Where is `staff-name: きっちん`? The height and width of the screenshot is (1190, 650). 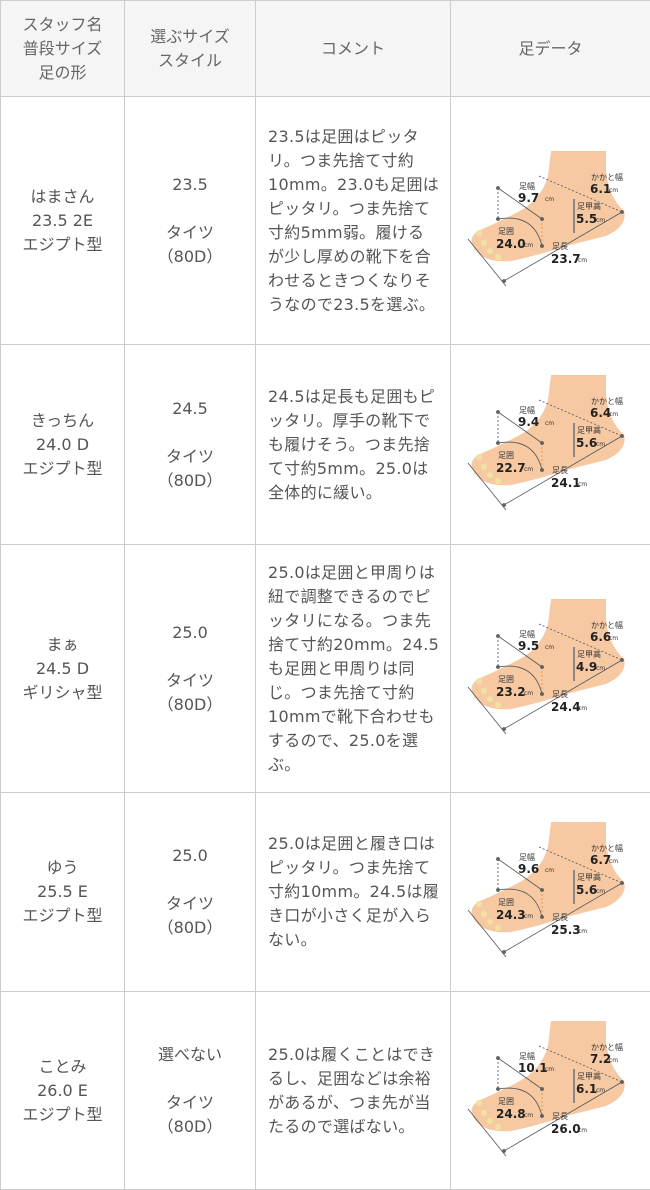 staff-name: きっちん is located at coordinates (62, 420).